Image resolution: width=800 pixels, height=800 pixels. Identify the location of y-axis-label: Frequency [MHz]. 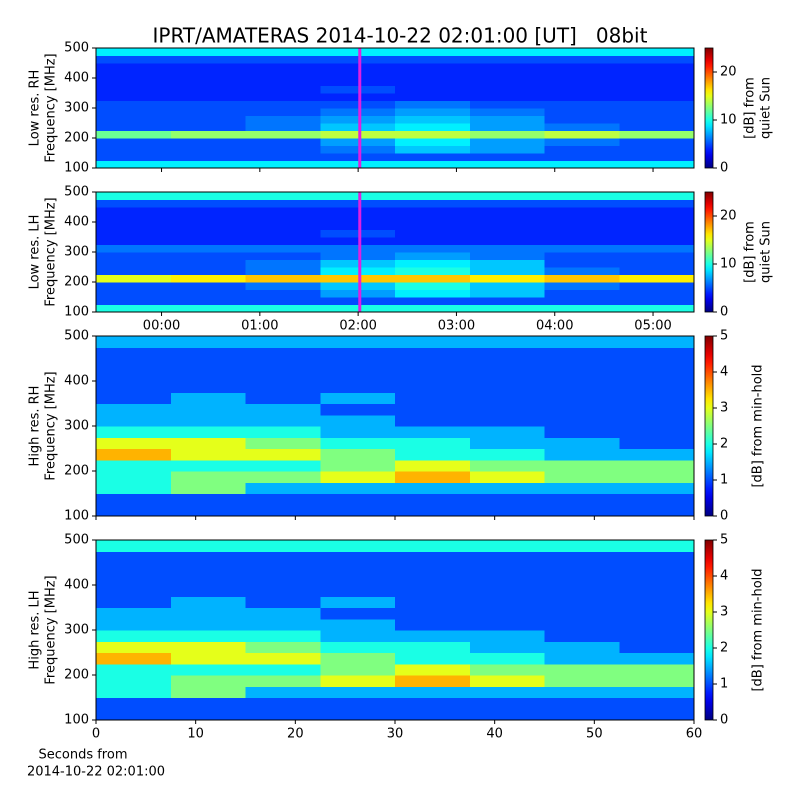
(51, 251).